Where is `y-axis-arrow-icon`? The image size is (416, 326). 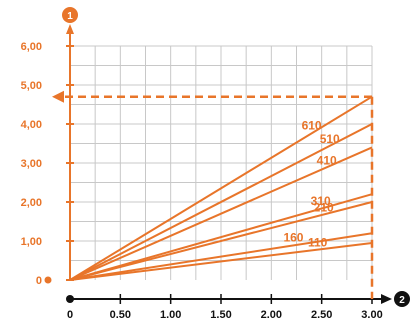 y-axis-arrow-icon is located at coordinates (70, 29).